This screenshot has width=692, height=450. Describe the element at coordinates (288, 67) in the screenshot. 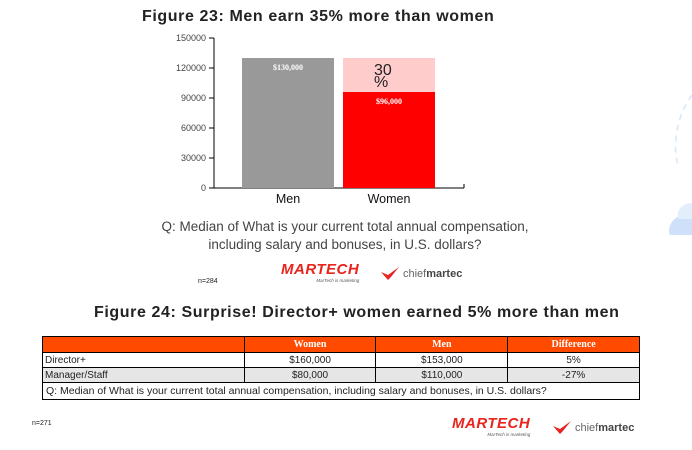

I see `data-label-men: $130,000` at that location.